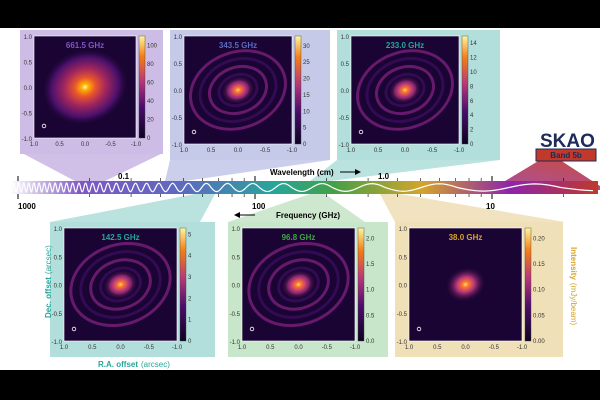 This screenshot has height=400, width=600. I want to click on band-5b-label: Band 5b, so click(566, 155).